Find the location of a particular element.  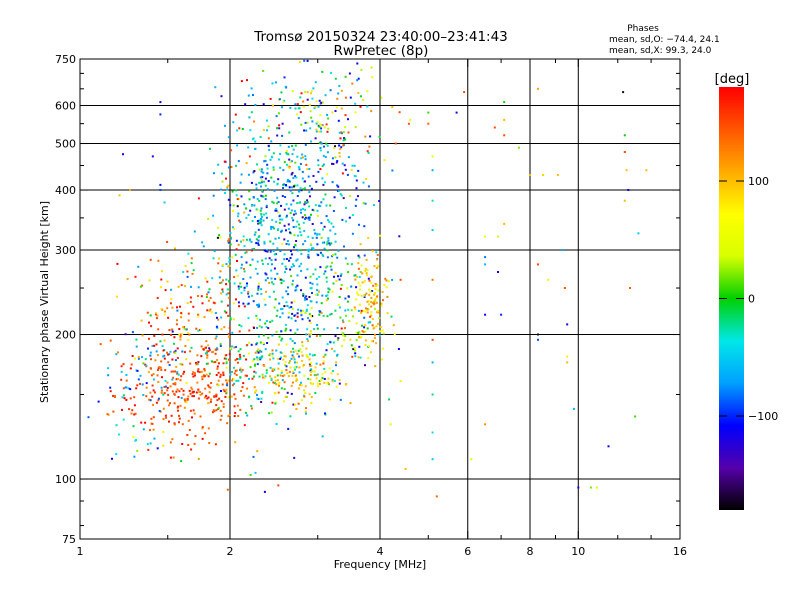

y-tick-label: 600 is located at coordinates (65, 106).